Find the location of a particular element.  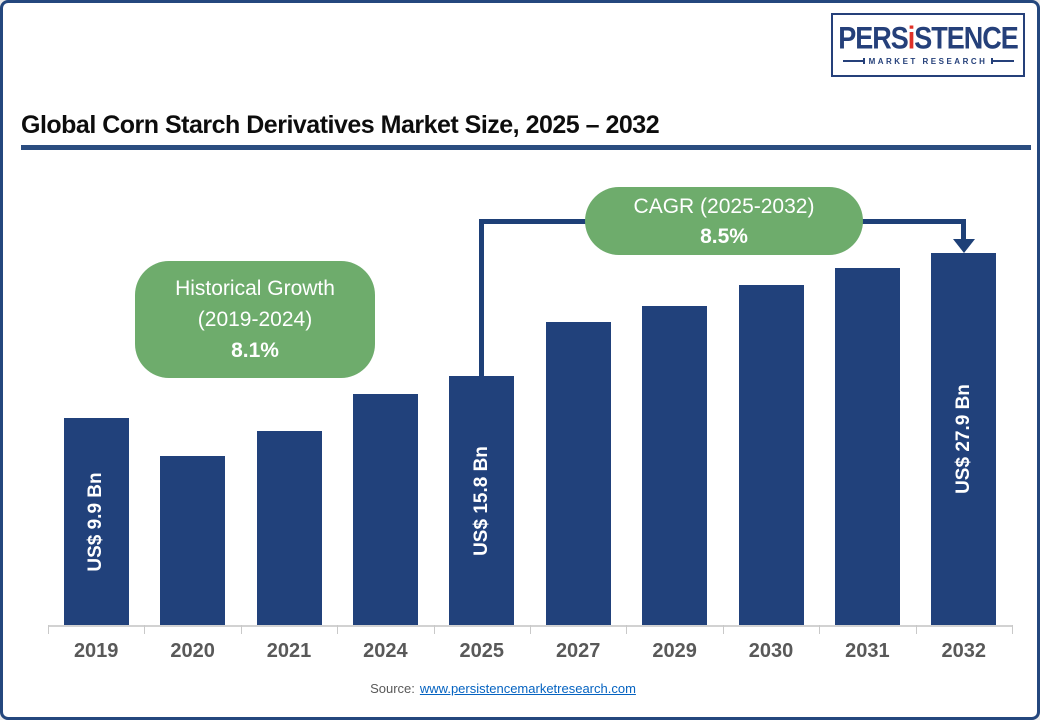

cagr-value: 8.5% is located at coordinates (724, 236).